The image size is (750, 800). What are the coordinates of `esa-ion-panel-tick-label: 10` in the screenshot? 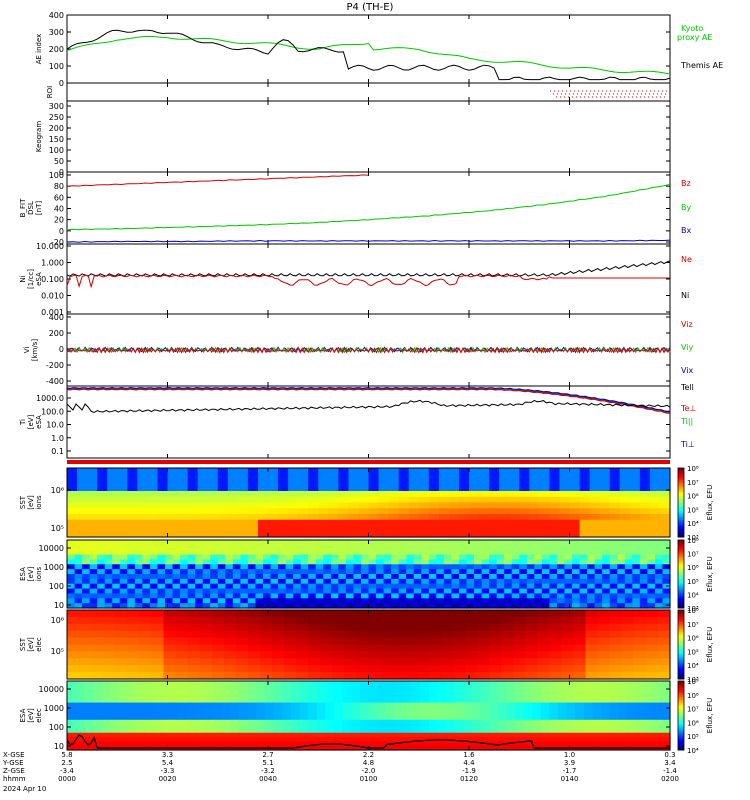 It's located at (59, 605).